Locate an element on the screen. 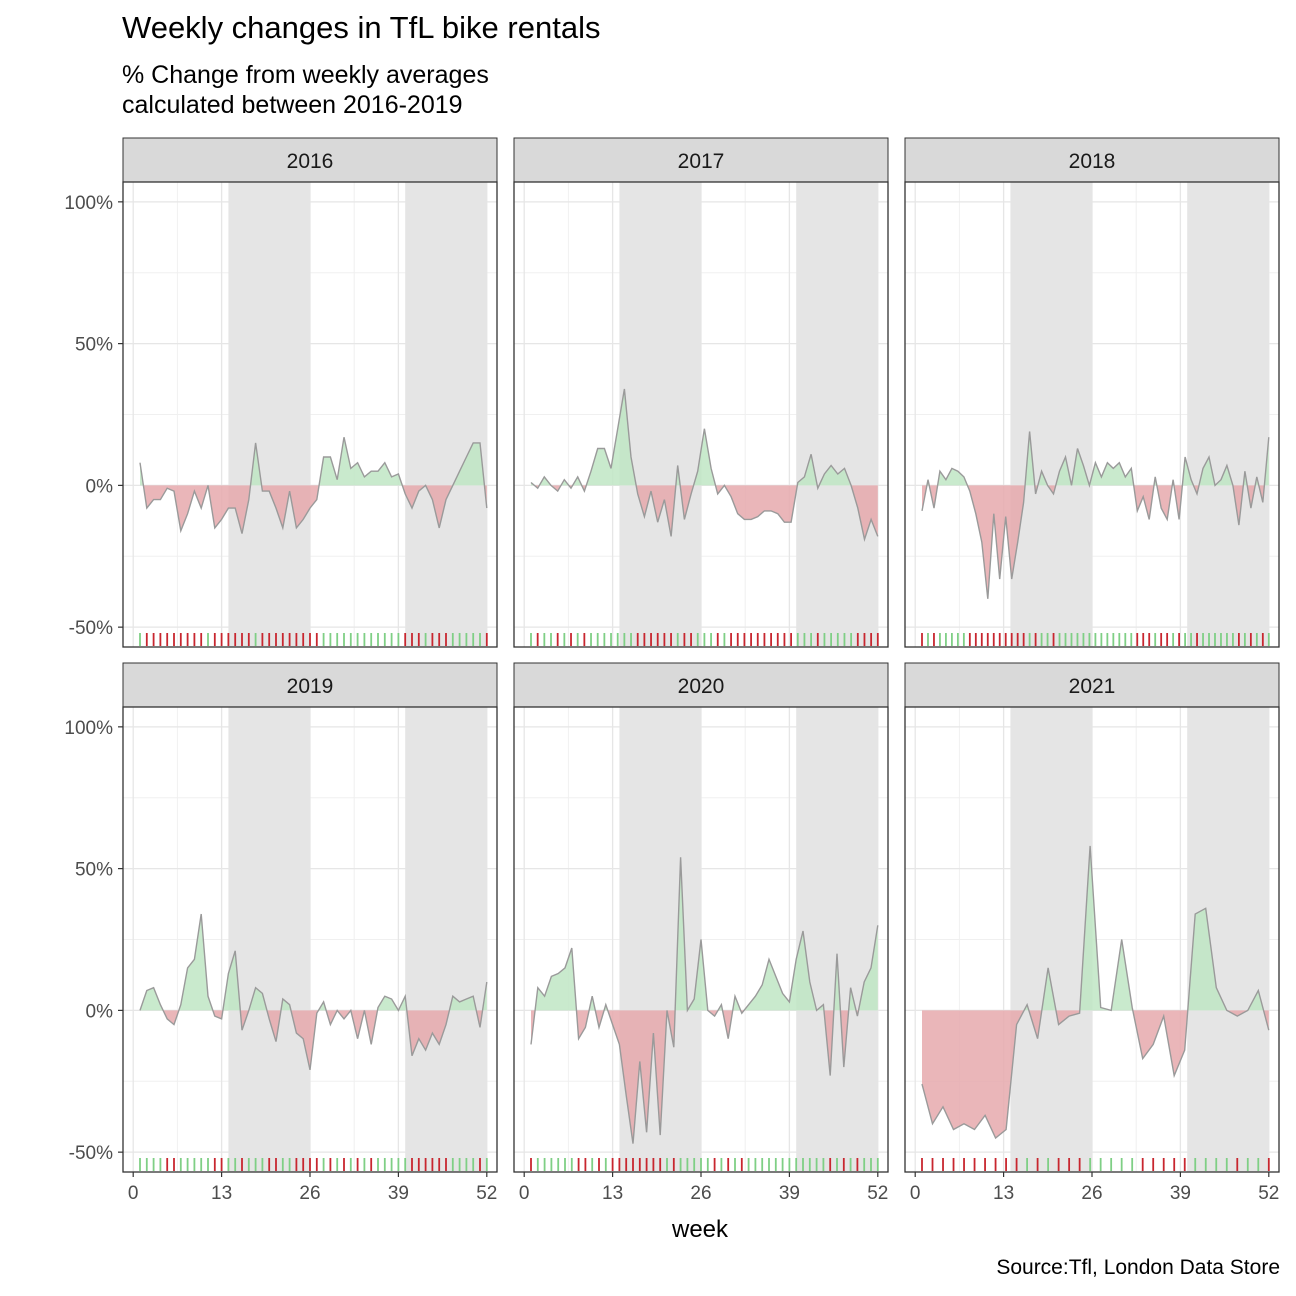 The width and height of the screenshot is (1296, 1296). facet-label: 2016 is located at coordinates (310, 161).